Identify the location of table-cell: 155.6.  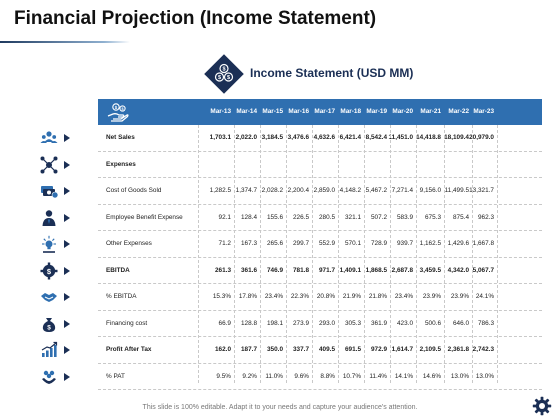
(275, 217).